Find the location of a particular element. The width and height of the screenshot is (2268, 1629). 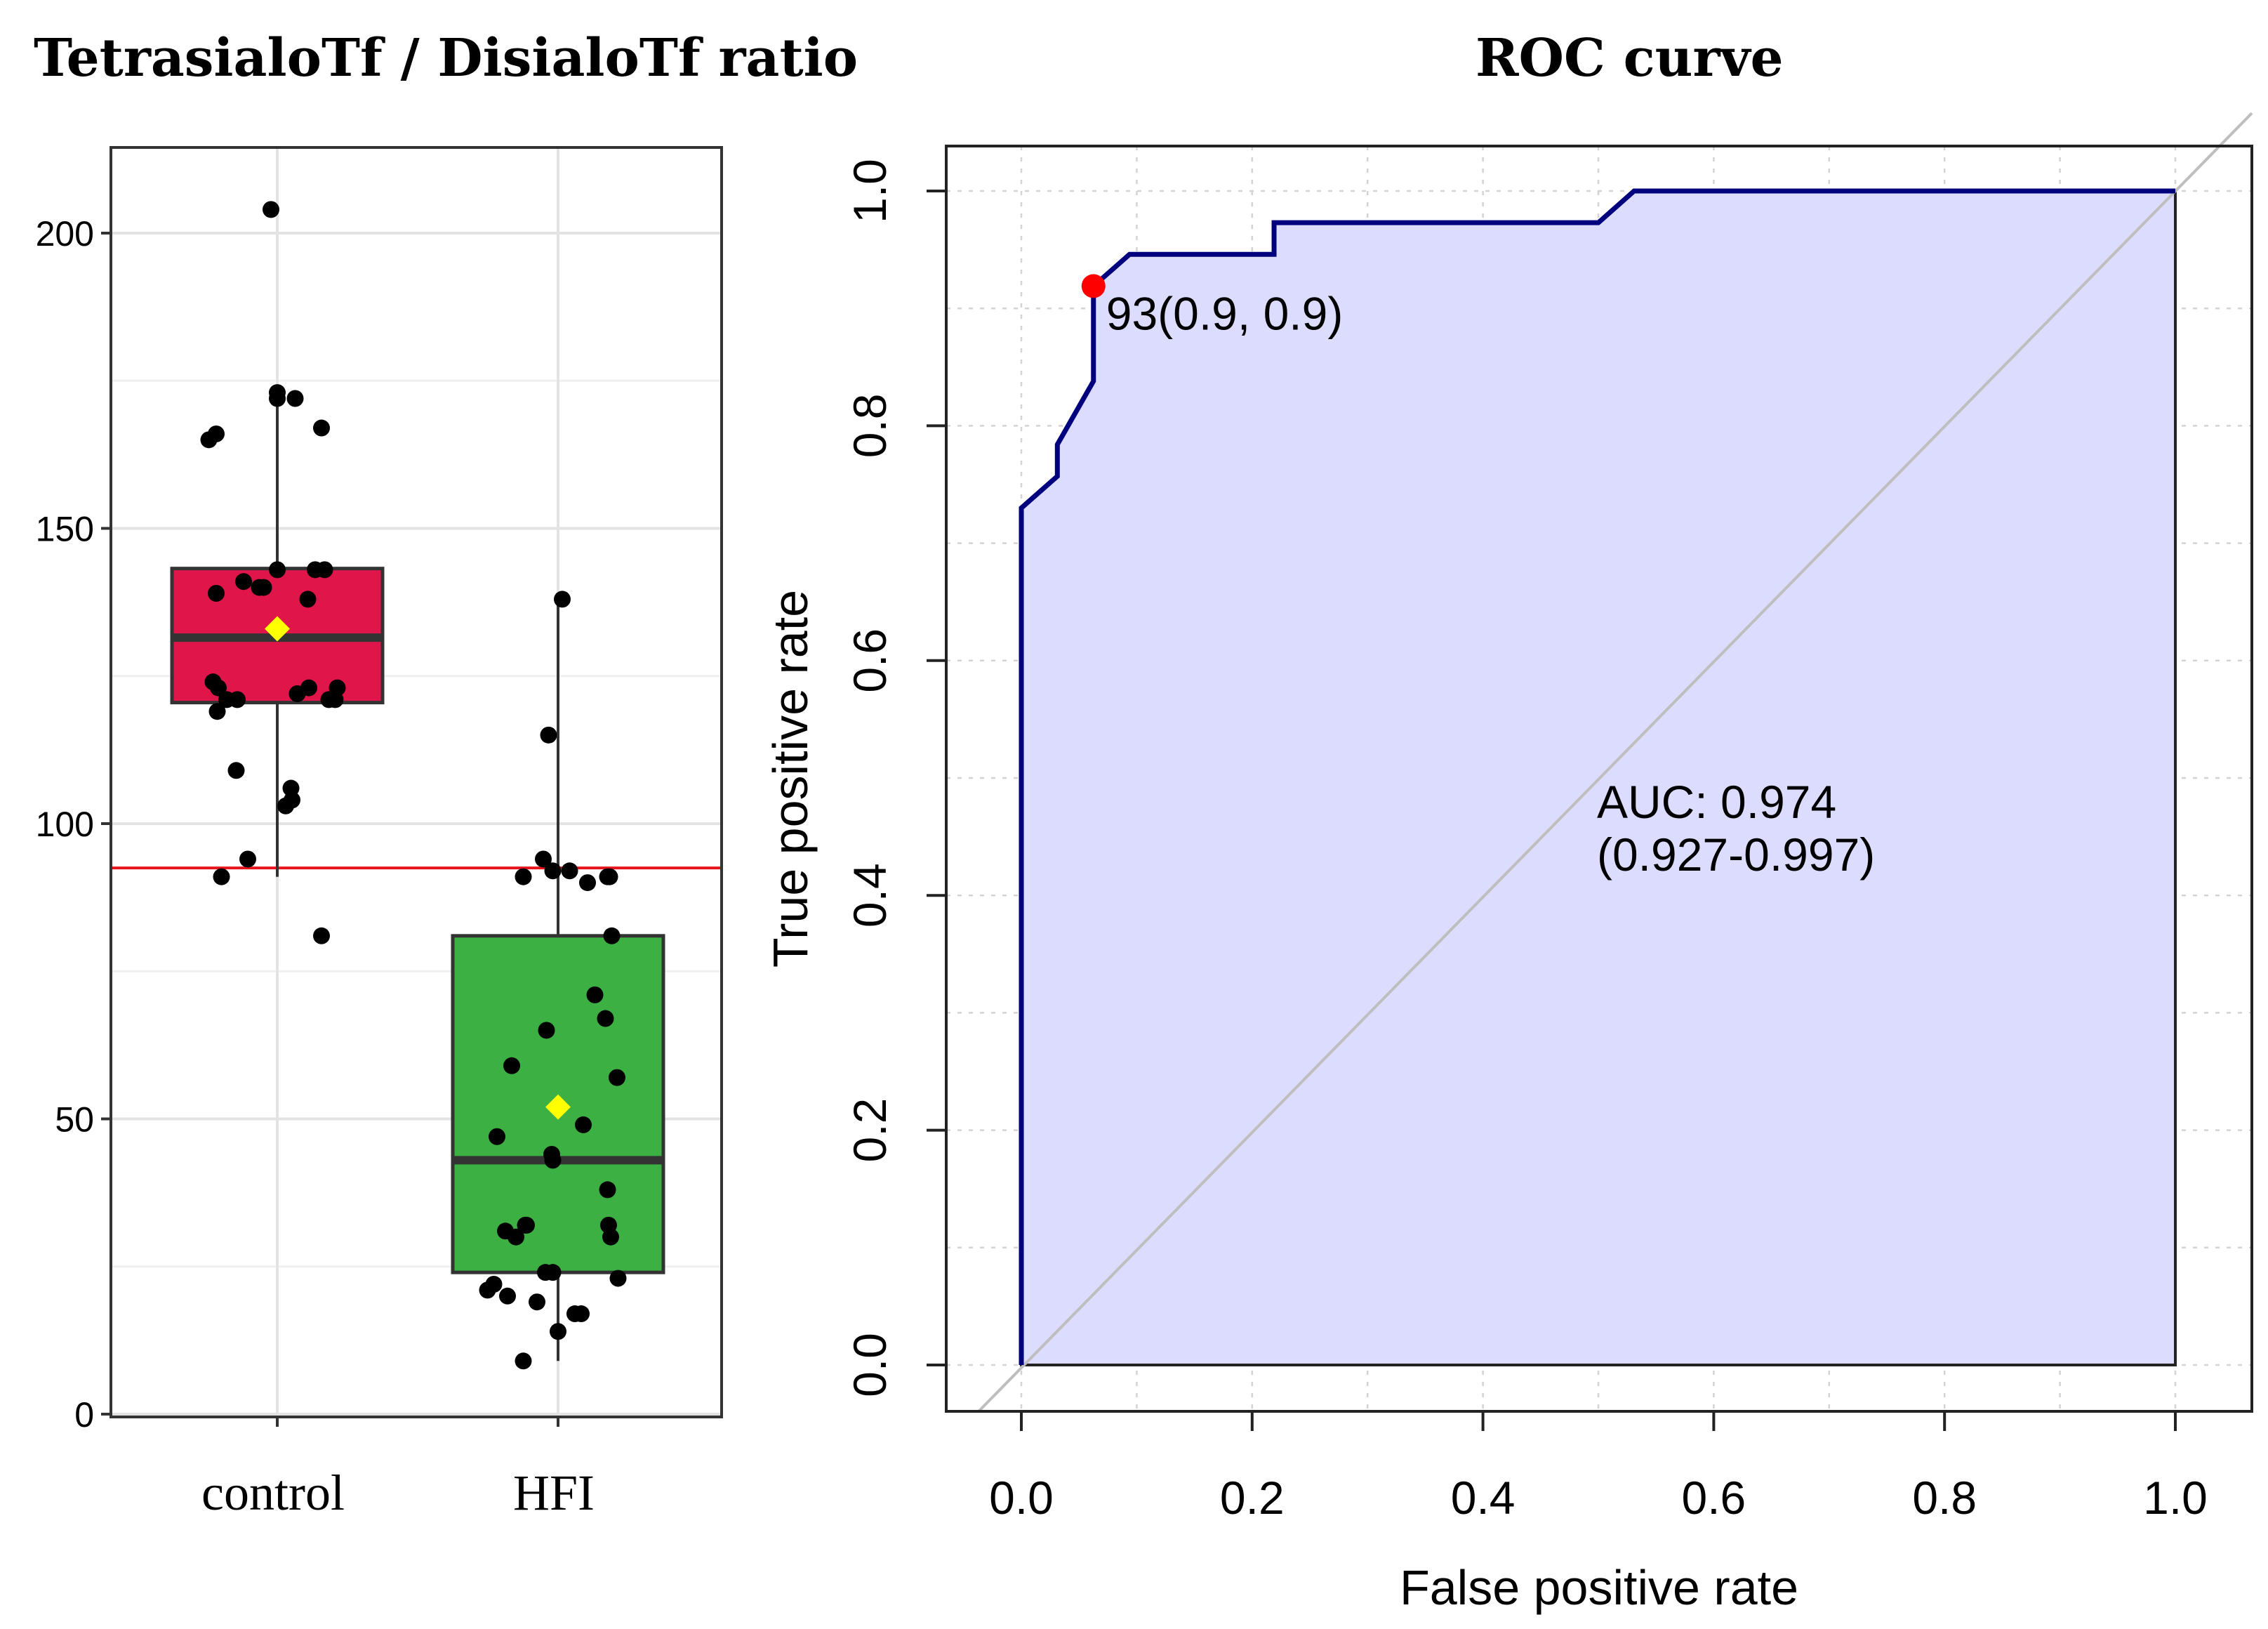

roc-y-tick-label: 0.8 is located at coordinates (870, 426).